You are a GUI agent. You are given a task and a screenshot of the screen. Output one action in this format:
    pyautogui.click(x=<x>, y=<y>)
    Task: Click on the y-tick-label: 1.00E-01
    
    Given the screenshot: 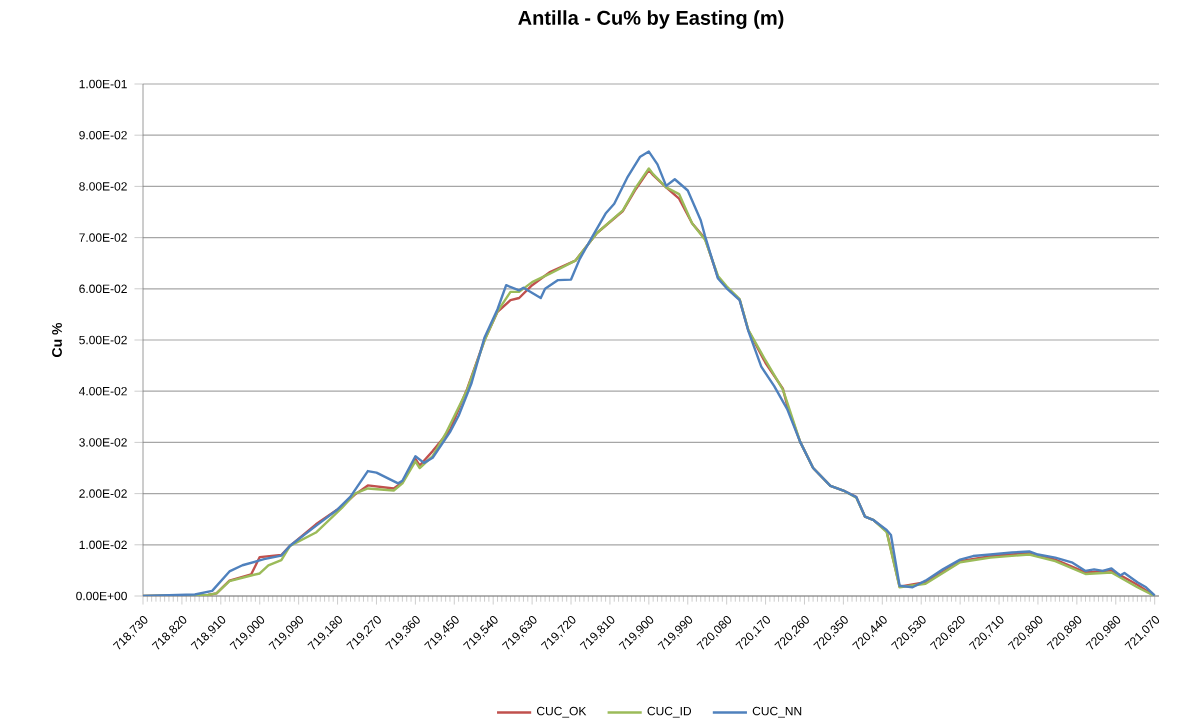 What is the action you would take?
    pyautogui.click(x=103, y=84)
    